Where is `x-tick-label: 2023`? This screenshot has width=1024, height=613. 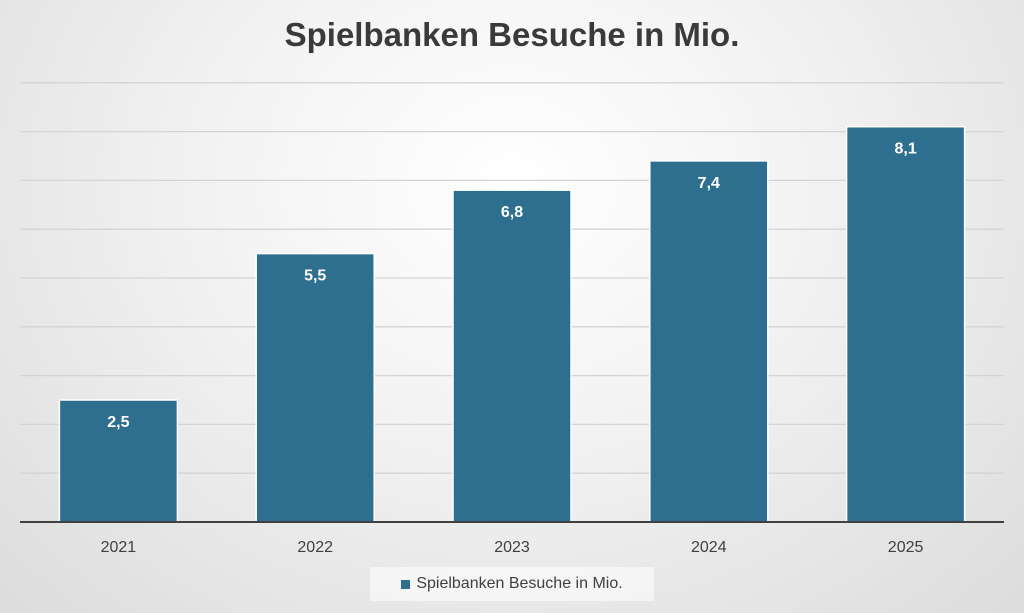
x-tick-label: 2023 is located at coordinates (512, 547).